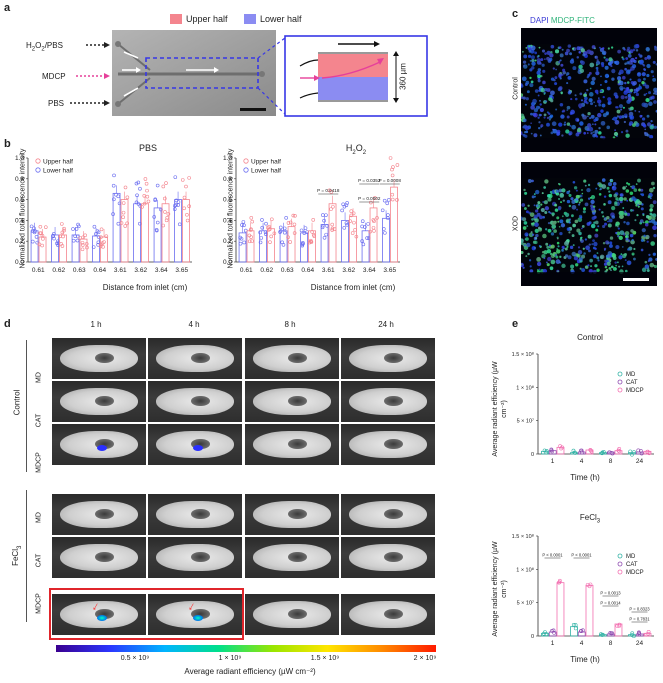 Image resolution: width=663 pixels, height=683 pixels. I want to click on x-tick-label: 0.61, so click(246, 270).